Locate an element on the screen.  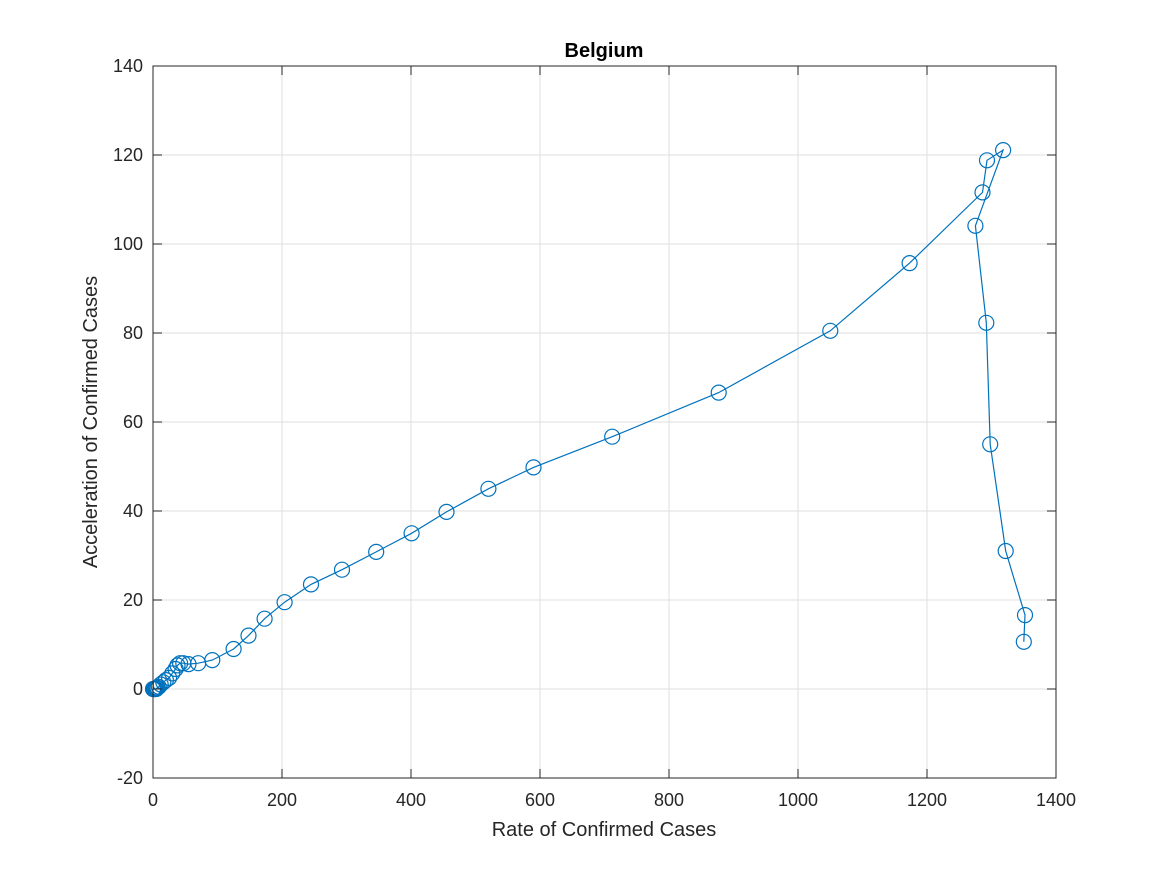
y-tick-label: 0 is located at coordinates (138, 689).